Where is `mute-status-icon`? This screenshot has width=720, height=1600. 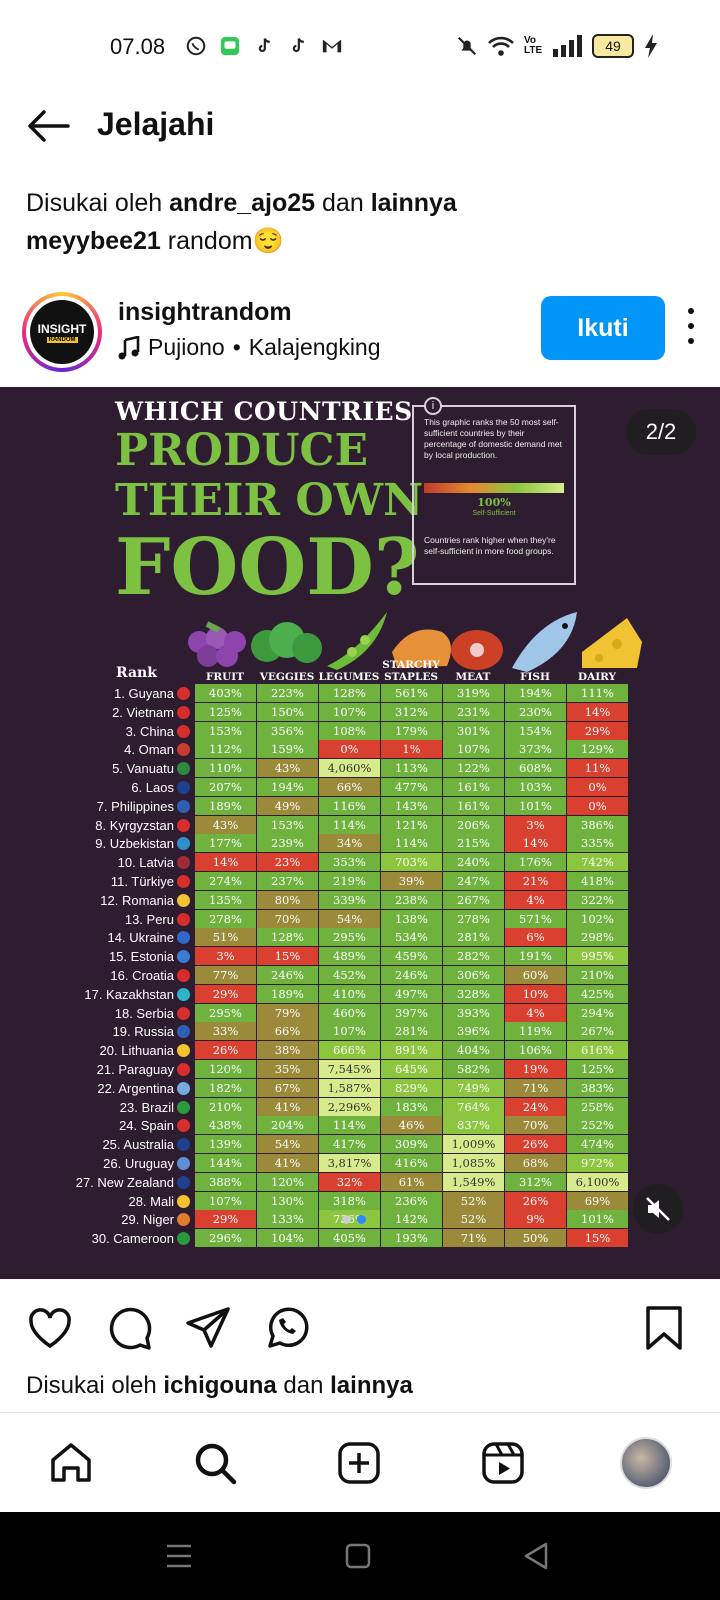 mute-status-icon is located at coordinates (467, 46).